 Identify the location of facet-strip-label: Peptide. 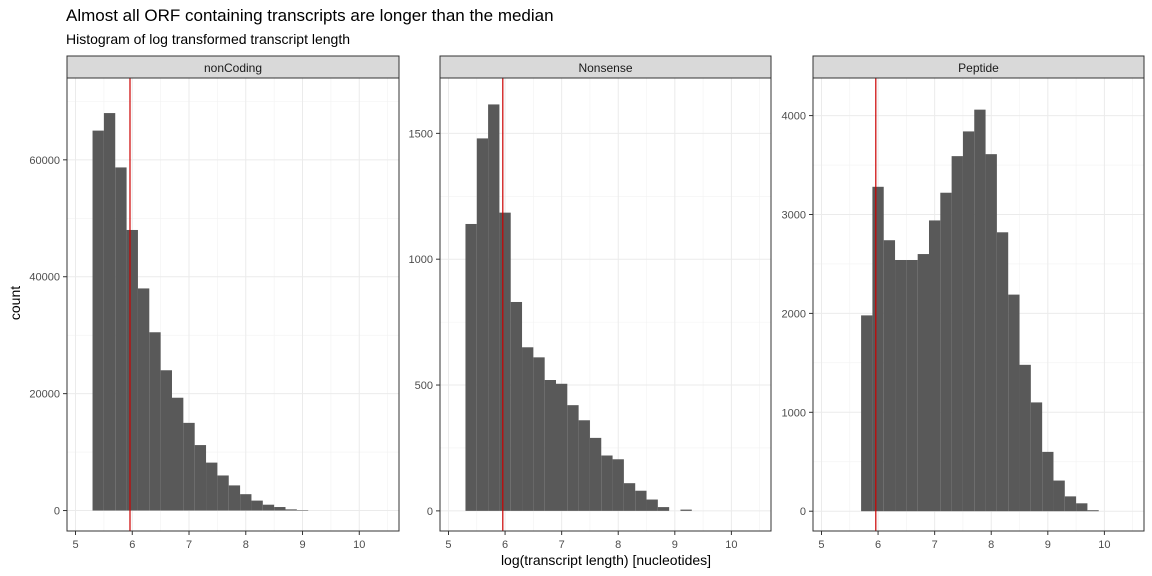
(978, 68).